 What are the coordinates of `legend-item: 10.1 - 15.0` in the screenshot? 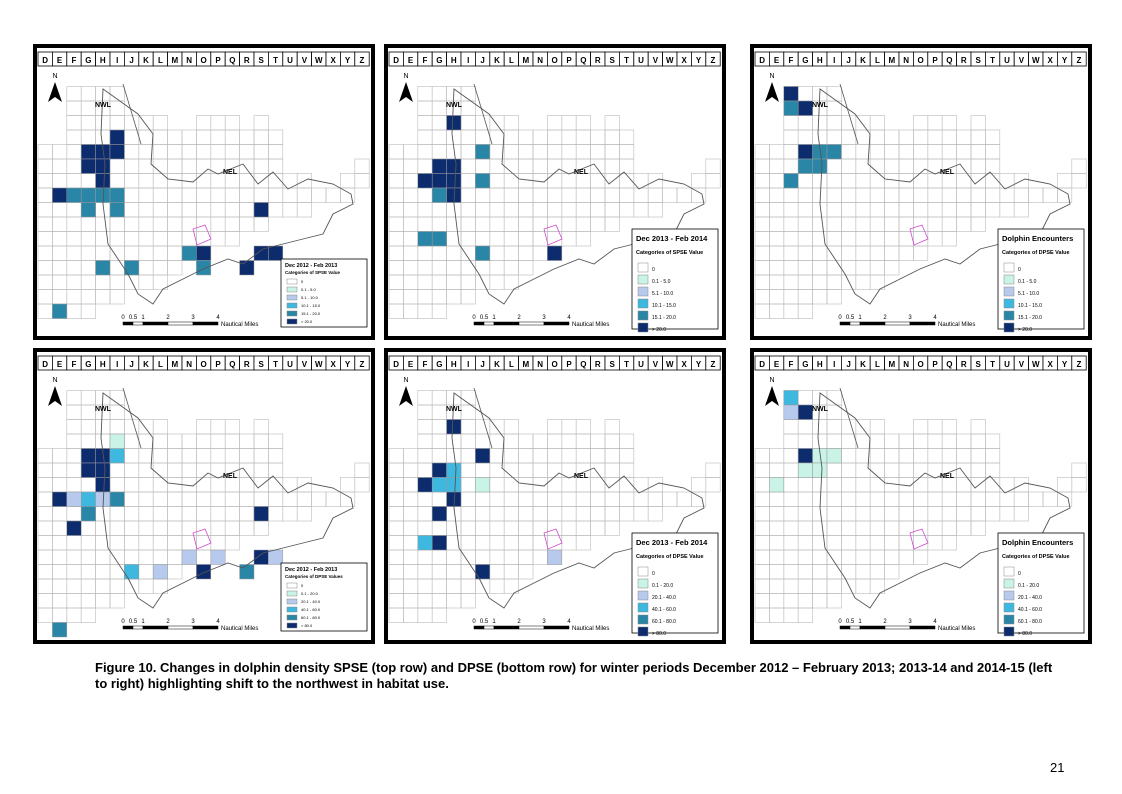 It's located at (1030, 306).